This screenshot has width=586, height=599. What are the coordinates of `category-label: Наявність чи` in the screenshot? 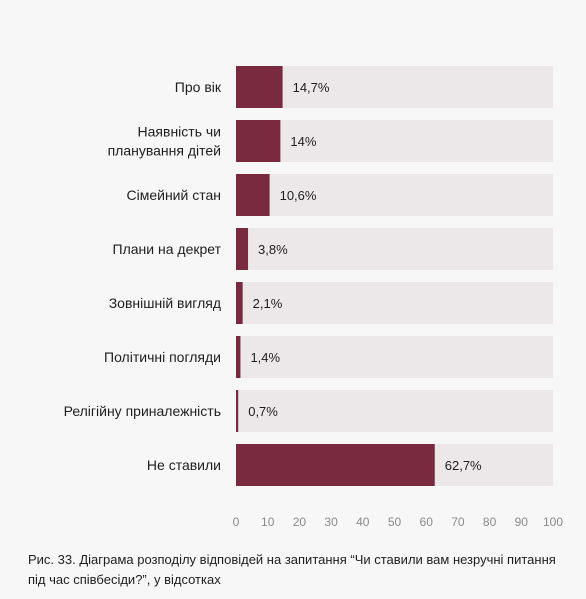 It's located at (179, 132).